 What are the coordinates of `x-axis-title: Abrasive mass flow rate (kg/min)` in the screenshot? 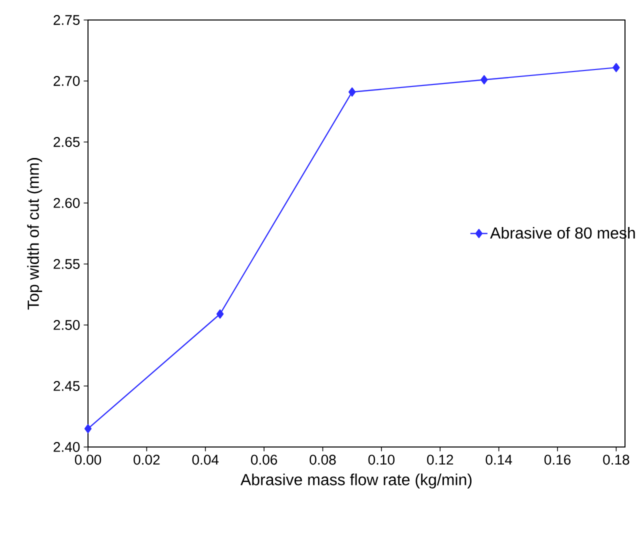 It's located at (356, 481).